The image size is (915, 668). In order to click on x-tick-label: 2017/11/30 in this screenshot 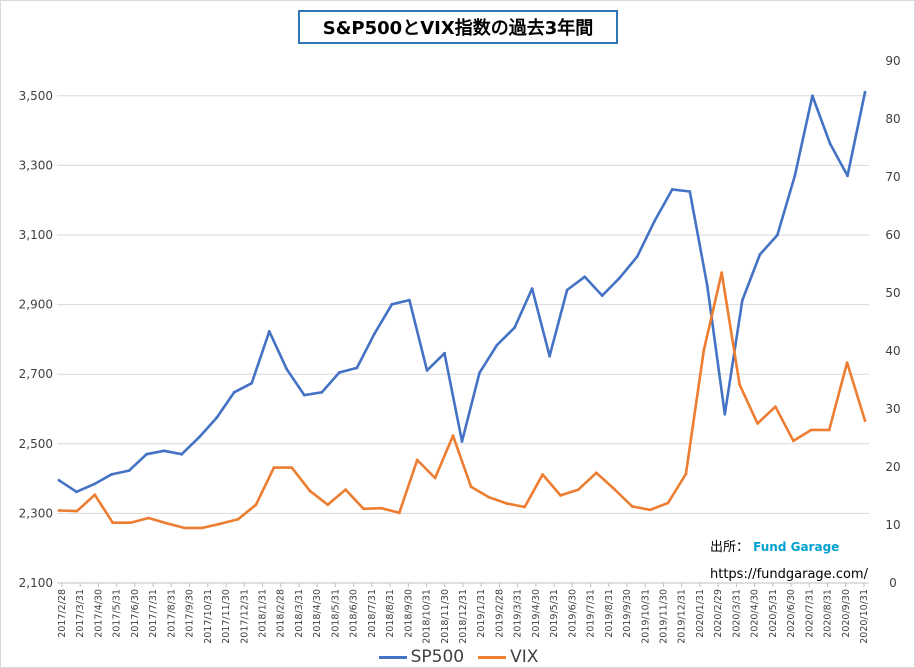, I will do `click(226, 616)`.